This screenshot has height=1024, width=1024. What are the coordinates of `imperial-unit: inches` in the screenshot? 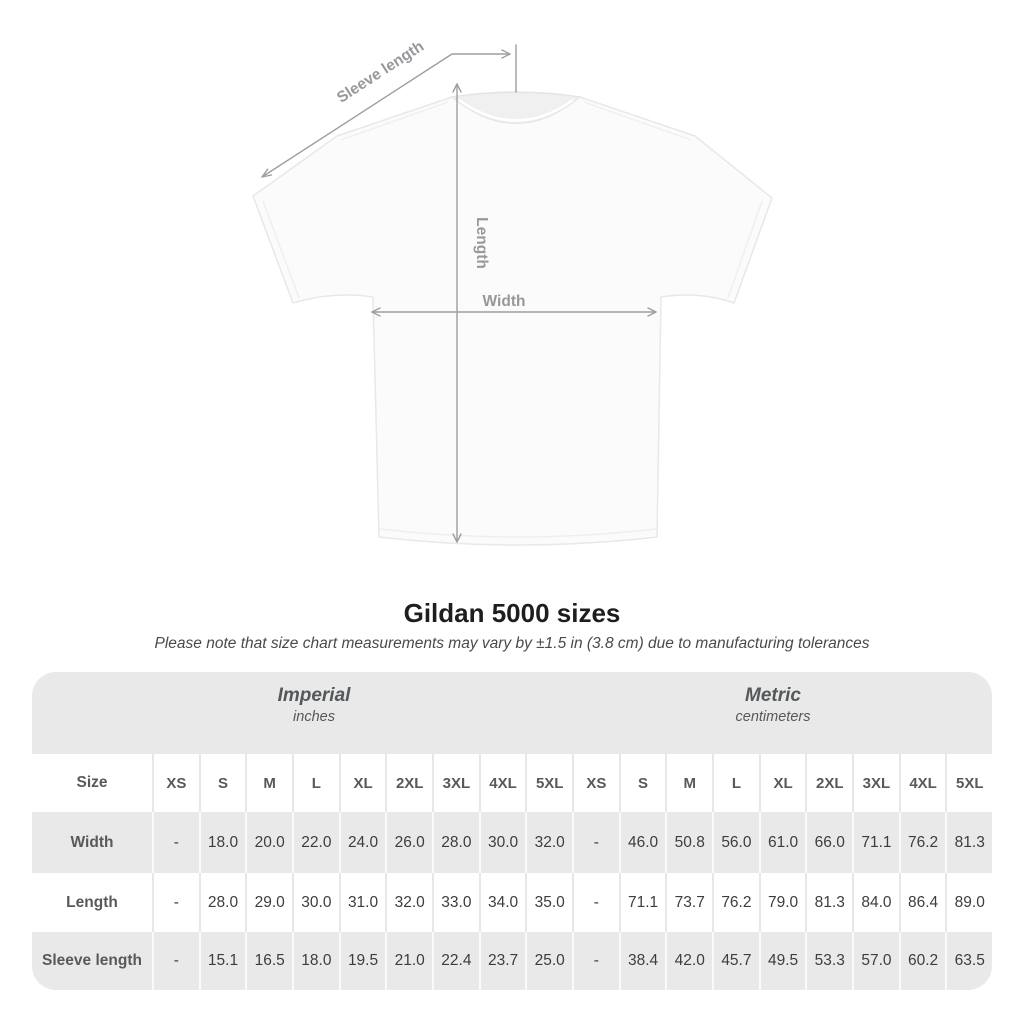 It's located at (314, 717).